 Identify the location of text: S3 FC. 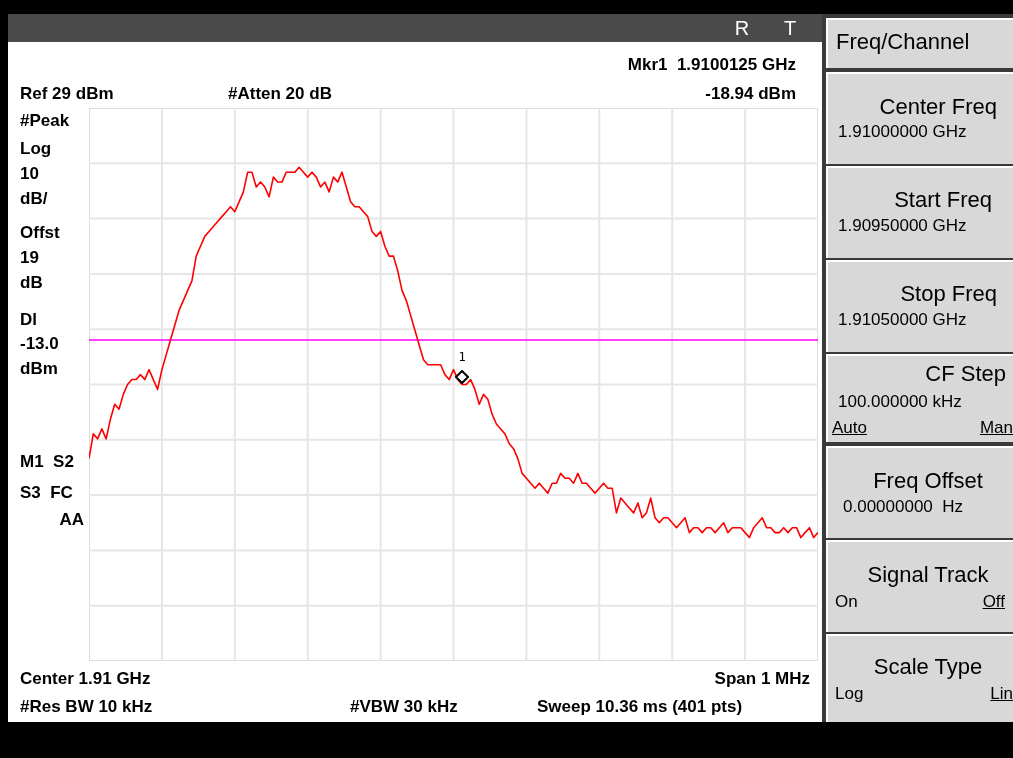
(46, 493).